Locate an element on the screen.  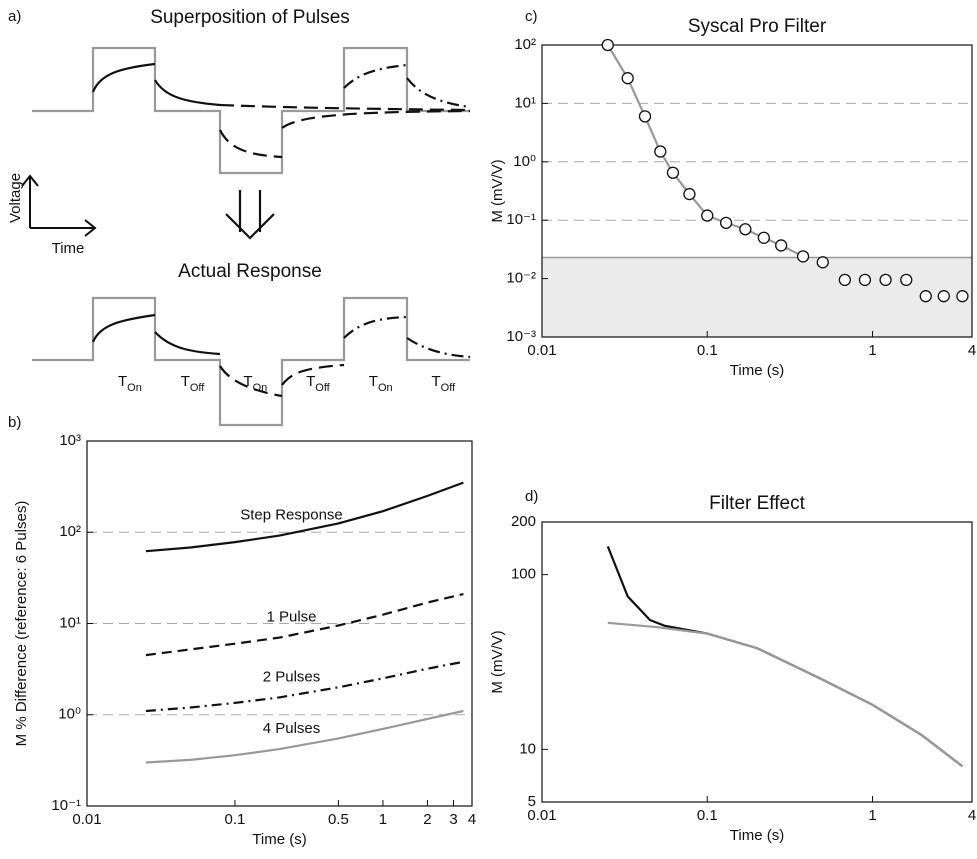
panel-label: a) is located at coordinates (14, 16).